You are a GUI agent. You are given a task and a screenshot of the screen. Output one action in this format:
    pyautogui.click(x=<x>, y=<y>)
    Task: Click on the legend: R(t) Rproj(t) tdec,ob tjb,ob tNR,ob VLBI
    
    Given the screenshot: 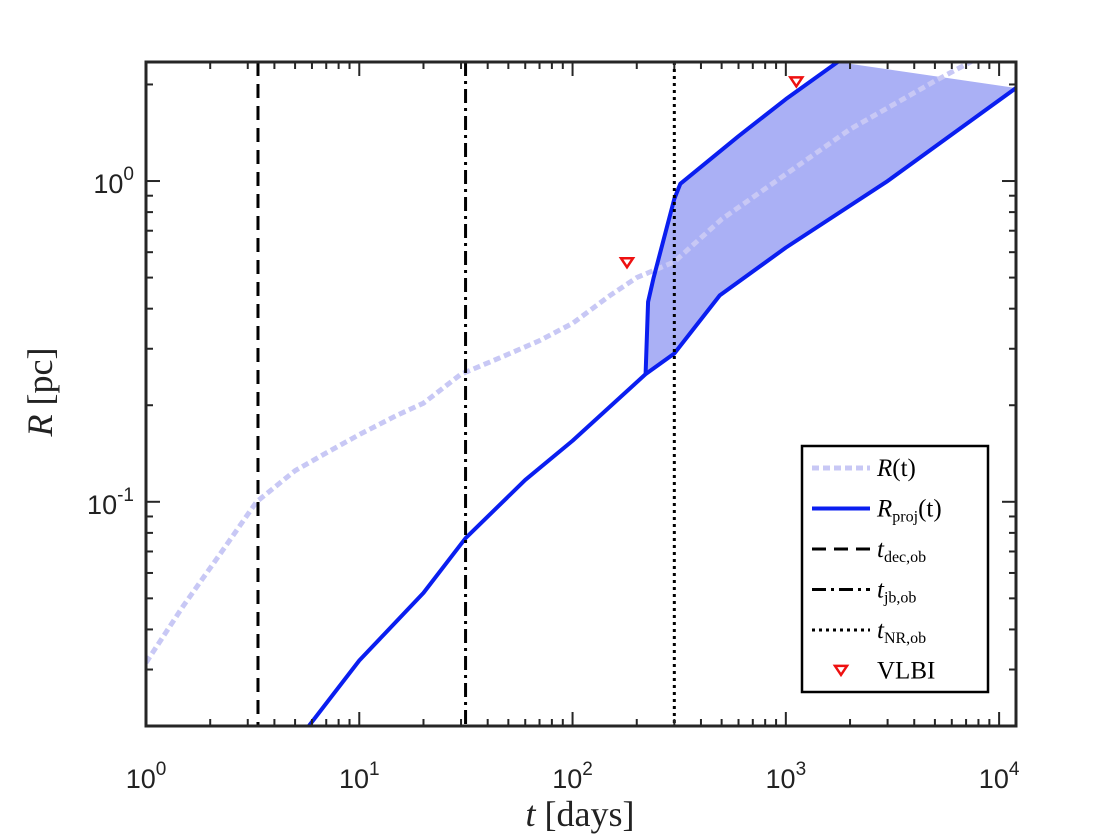 What is the action you would take?
    pyautogui.click(x=895, y=569)
    